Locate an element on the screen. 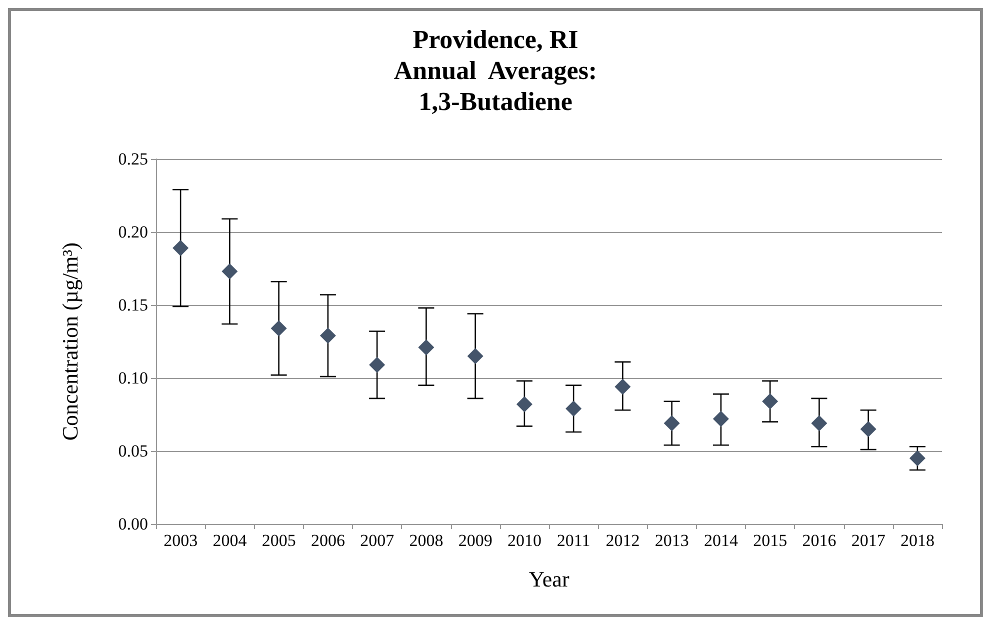 This screenshot has width=983, height=617. x-tick-label: 2011 is located at coordinates (573, 540).